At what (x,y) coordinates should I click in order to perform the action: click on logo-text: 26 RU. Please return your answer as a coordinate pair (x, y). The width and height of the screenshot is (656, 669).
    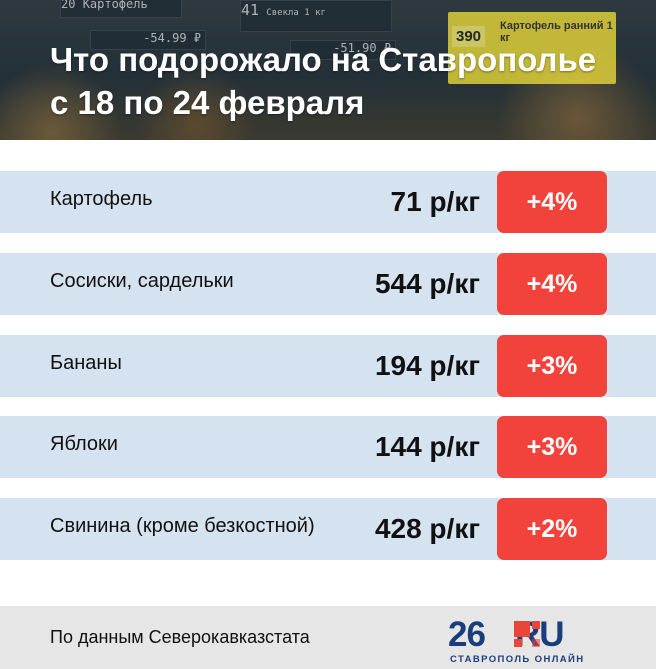
    Looking at the image, I should click on (506, 635).